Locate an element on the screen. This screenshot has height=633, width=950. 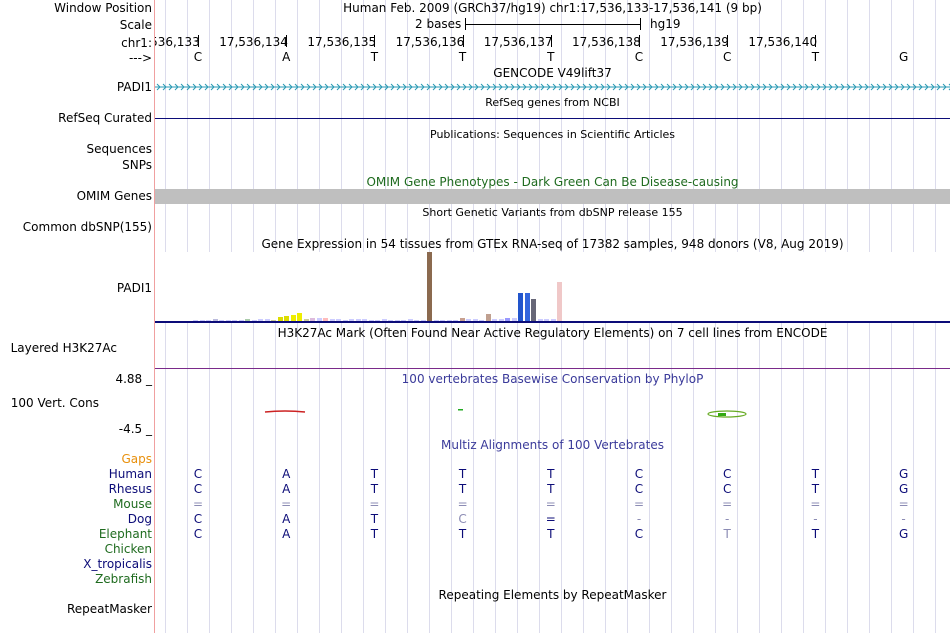
gencode-gene-feature is located at coordinates (552, 87).